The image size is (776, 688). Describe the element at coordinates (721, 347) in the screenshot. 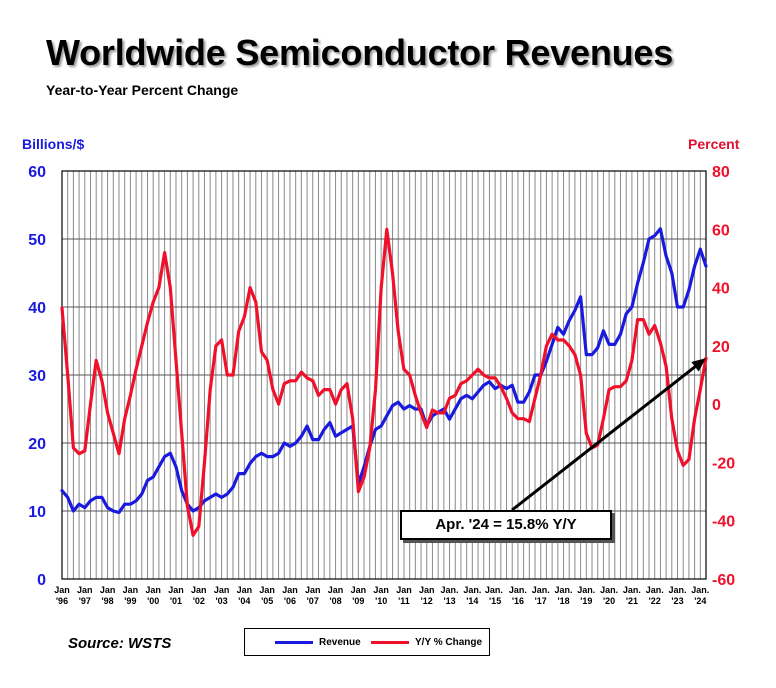

I see `right-axis-tick-label: 20` at that location.